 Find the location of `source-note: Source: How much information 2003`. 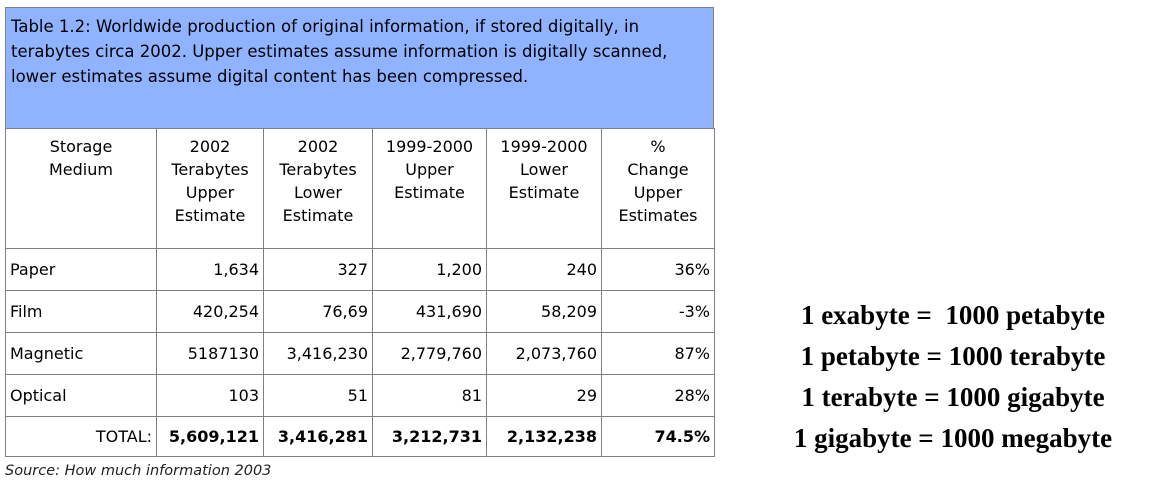

source-note: Source: How much information 2003 is located at coordinates (138, 471).